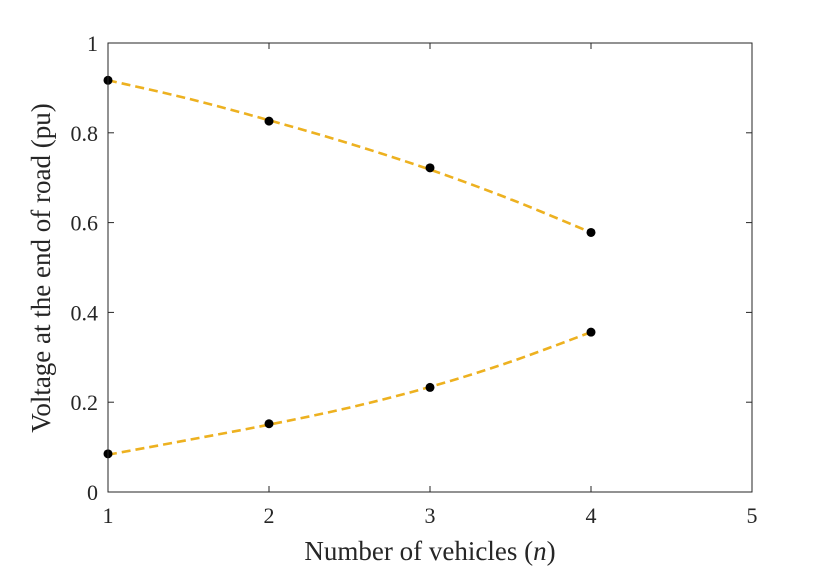 Image resolution: width=830 pixels, height=574 pixels. Describe the element at coordinates (85, 312) in the screenshot. I see `y-tick-label-3: 0.4` at that location.